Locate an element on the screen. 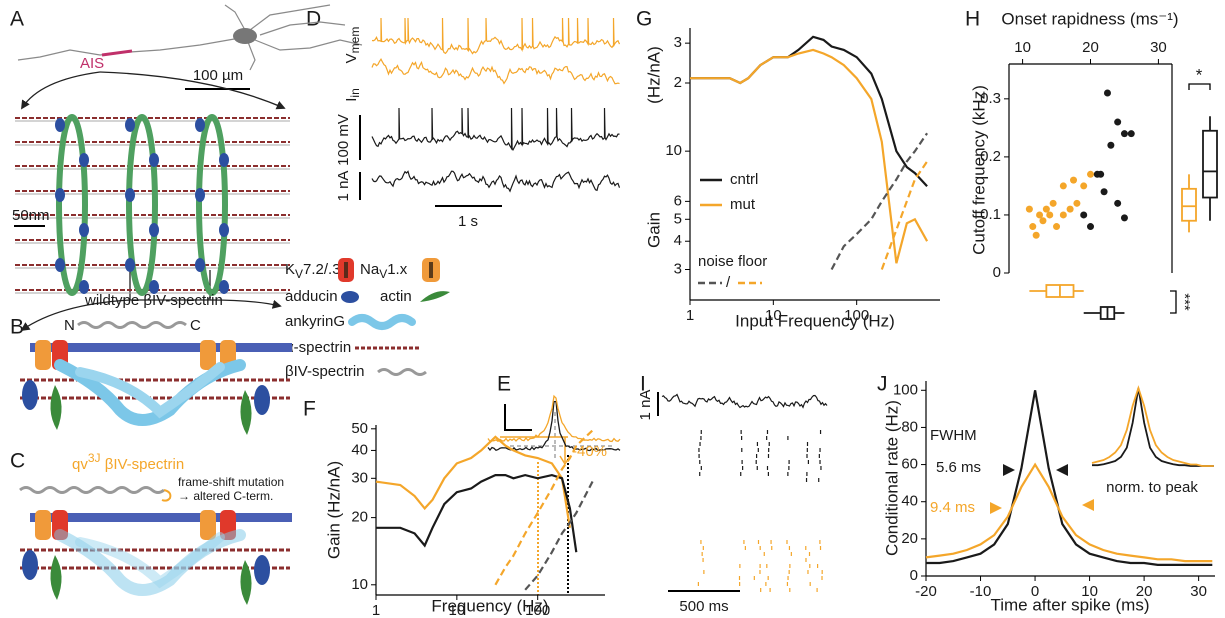 This screenshot has height=618, width=1225. y-tick-label: 0.3 is located at coordinates (990, 98).